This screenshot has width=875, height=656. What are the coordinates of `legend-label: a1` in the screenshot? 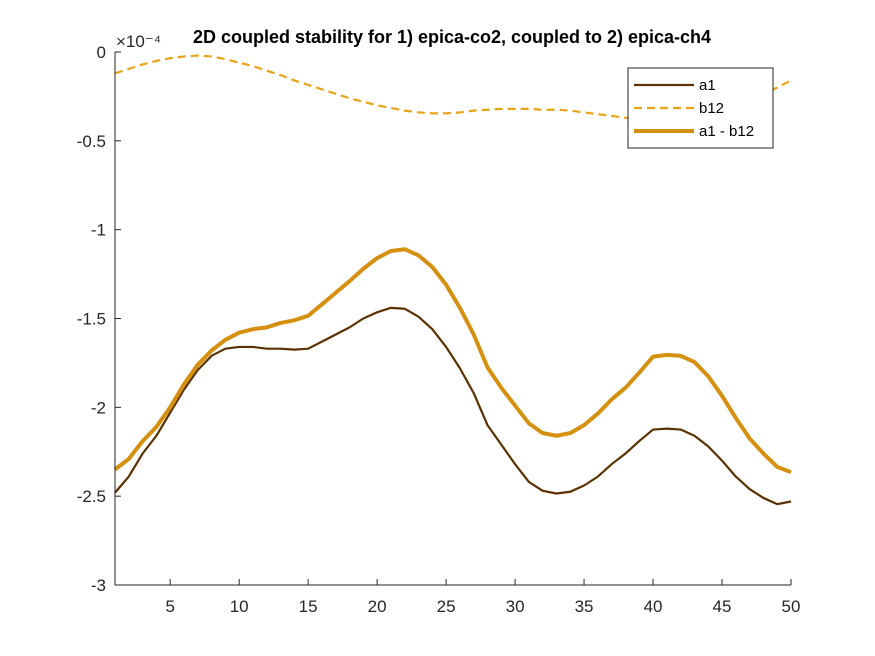 It's located at (707, 85).